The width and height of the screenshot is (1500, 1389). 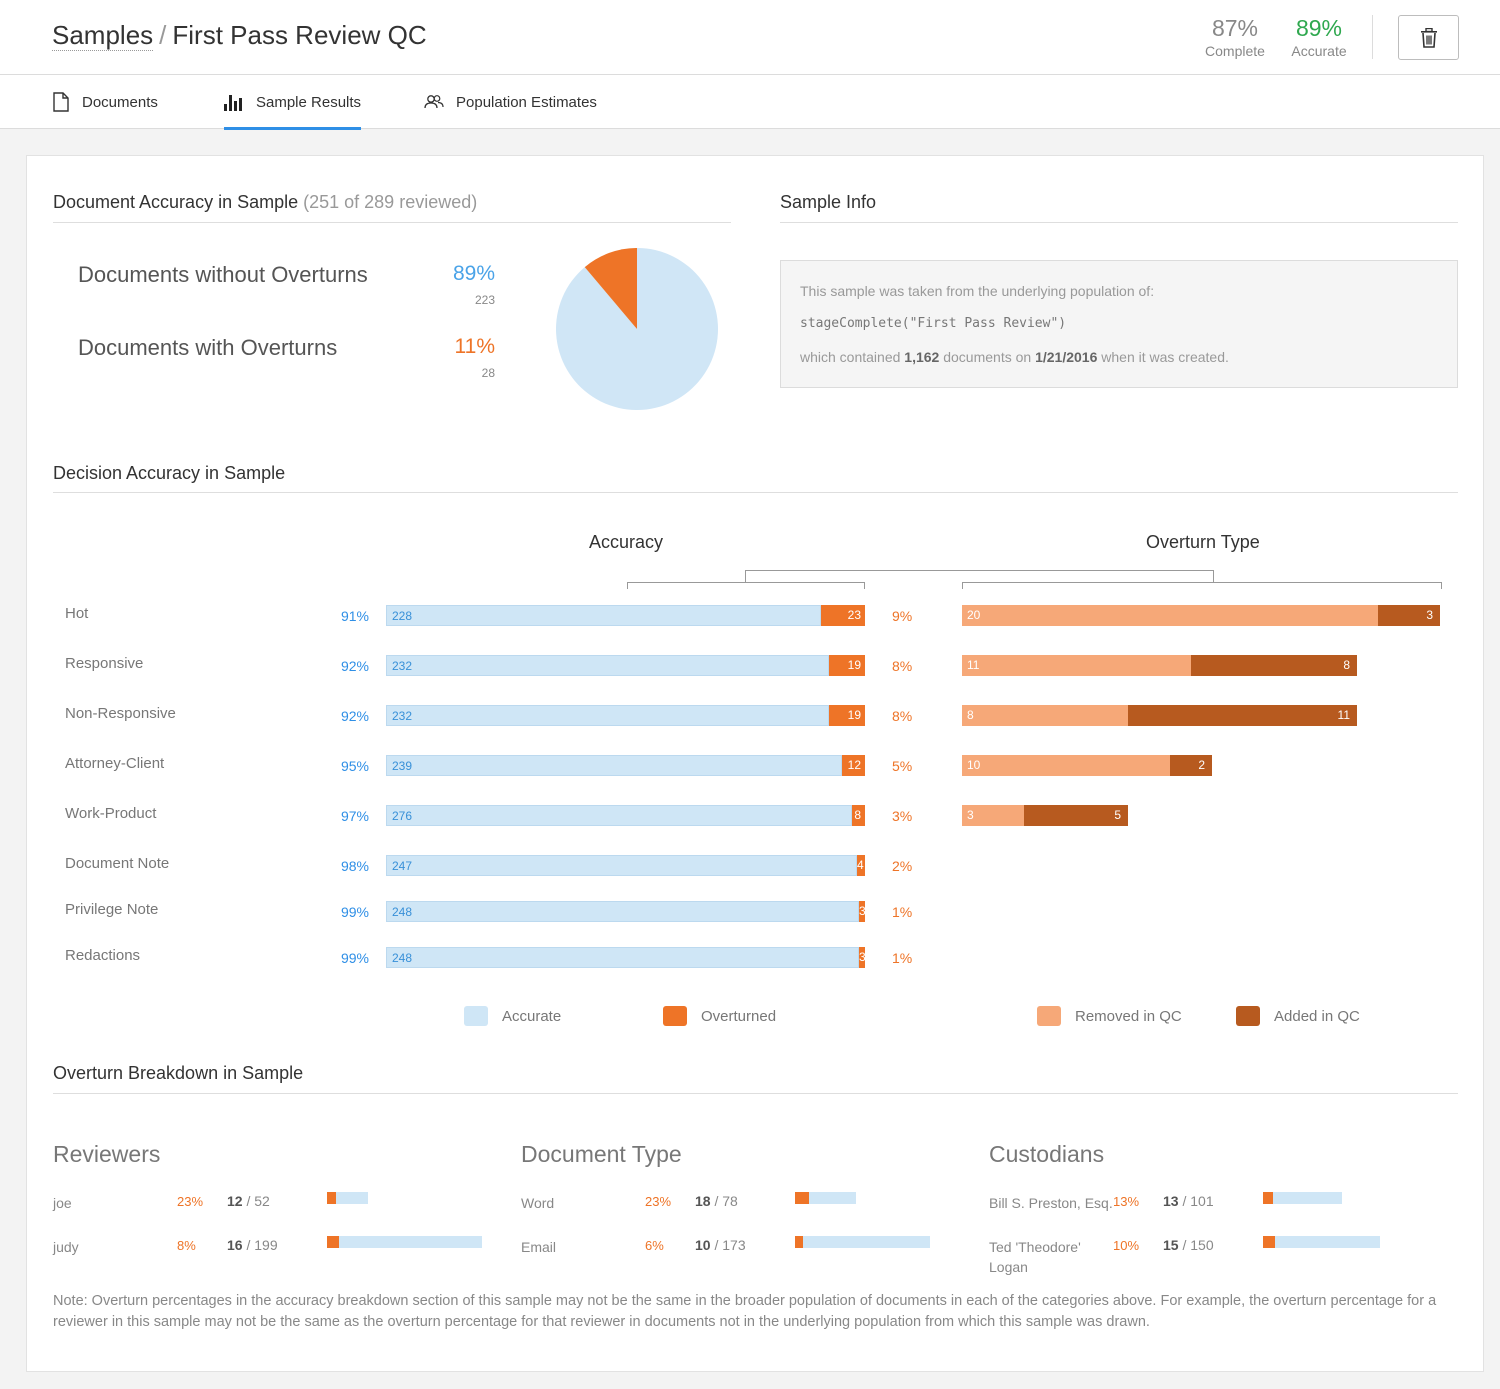 I want to click on tab-documents: Documents, so click(x=105, y=102).